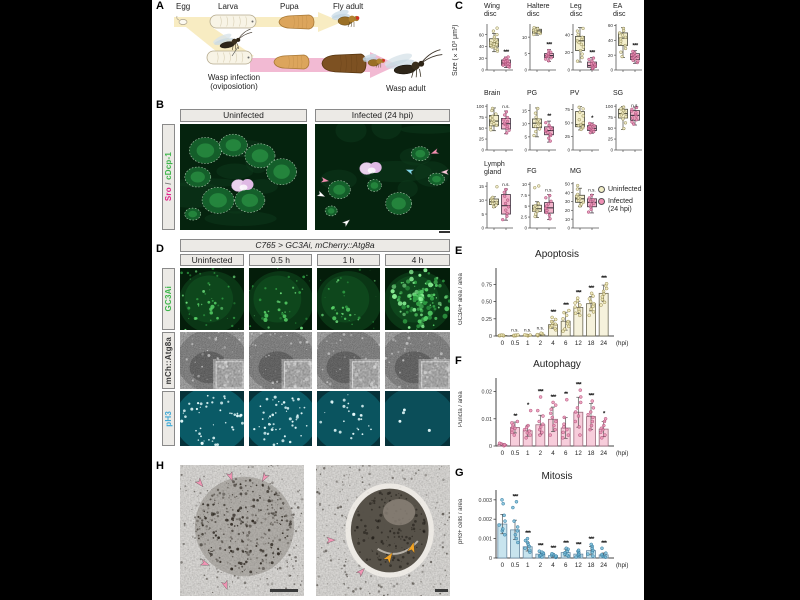 This screenshot has height=600, width=800. I want to click on d-row-label-ph3: pH3, so click(168, 418).